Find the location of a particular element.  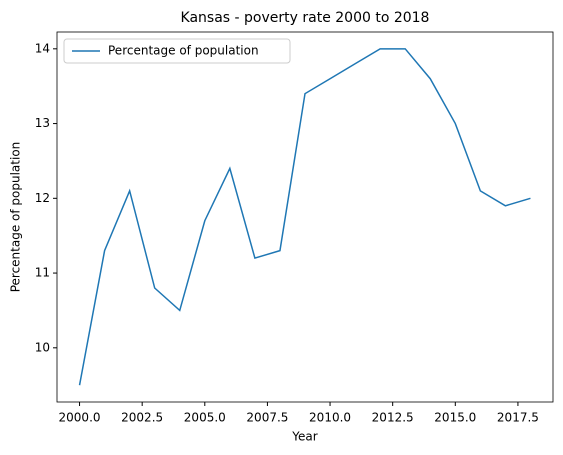

y-tick-label: 12 is located at coordinates (42, 198).